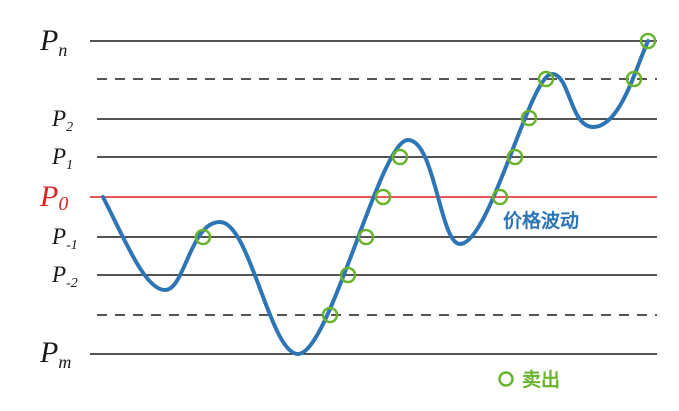 This screenshot has height=411, width=679. I want to click on label-sub: -2, so click(72, 283).